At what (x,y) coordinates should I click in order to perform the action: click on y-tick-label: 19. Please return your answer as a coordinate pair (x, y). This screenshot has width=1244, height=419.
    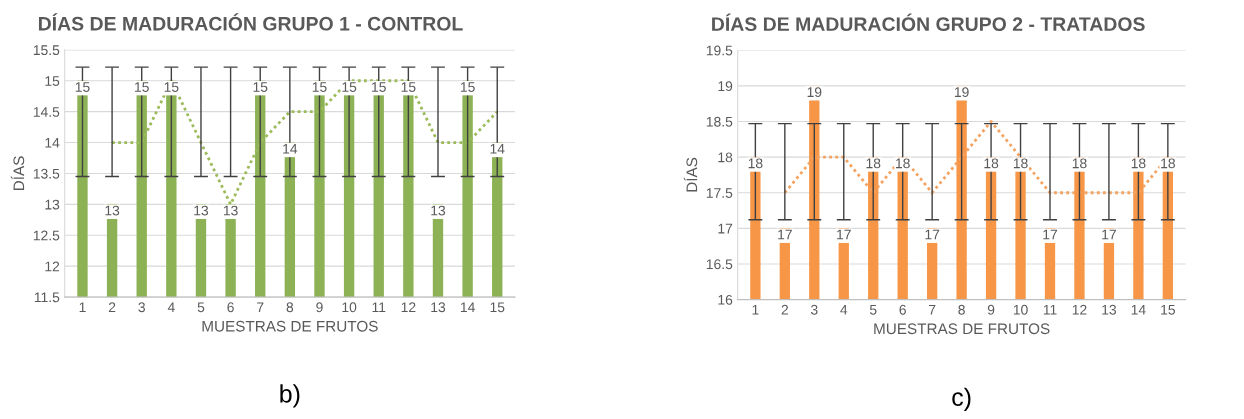
    Looking at the image, I should click on (725, 86).